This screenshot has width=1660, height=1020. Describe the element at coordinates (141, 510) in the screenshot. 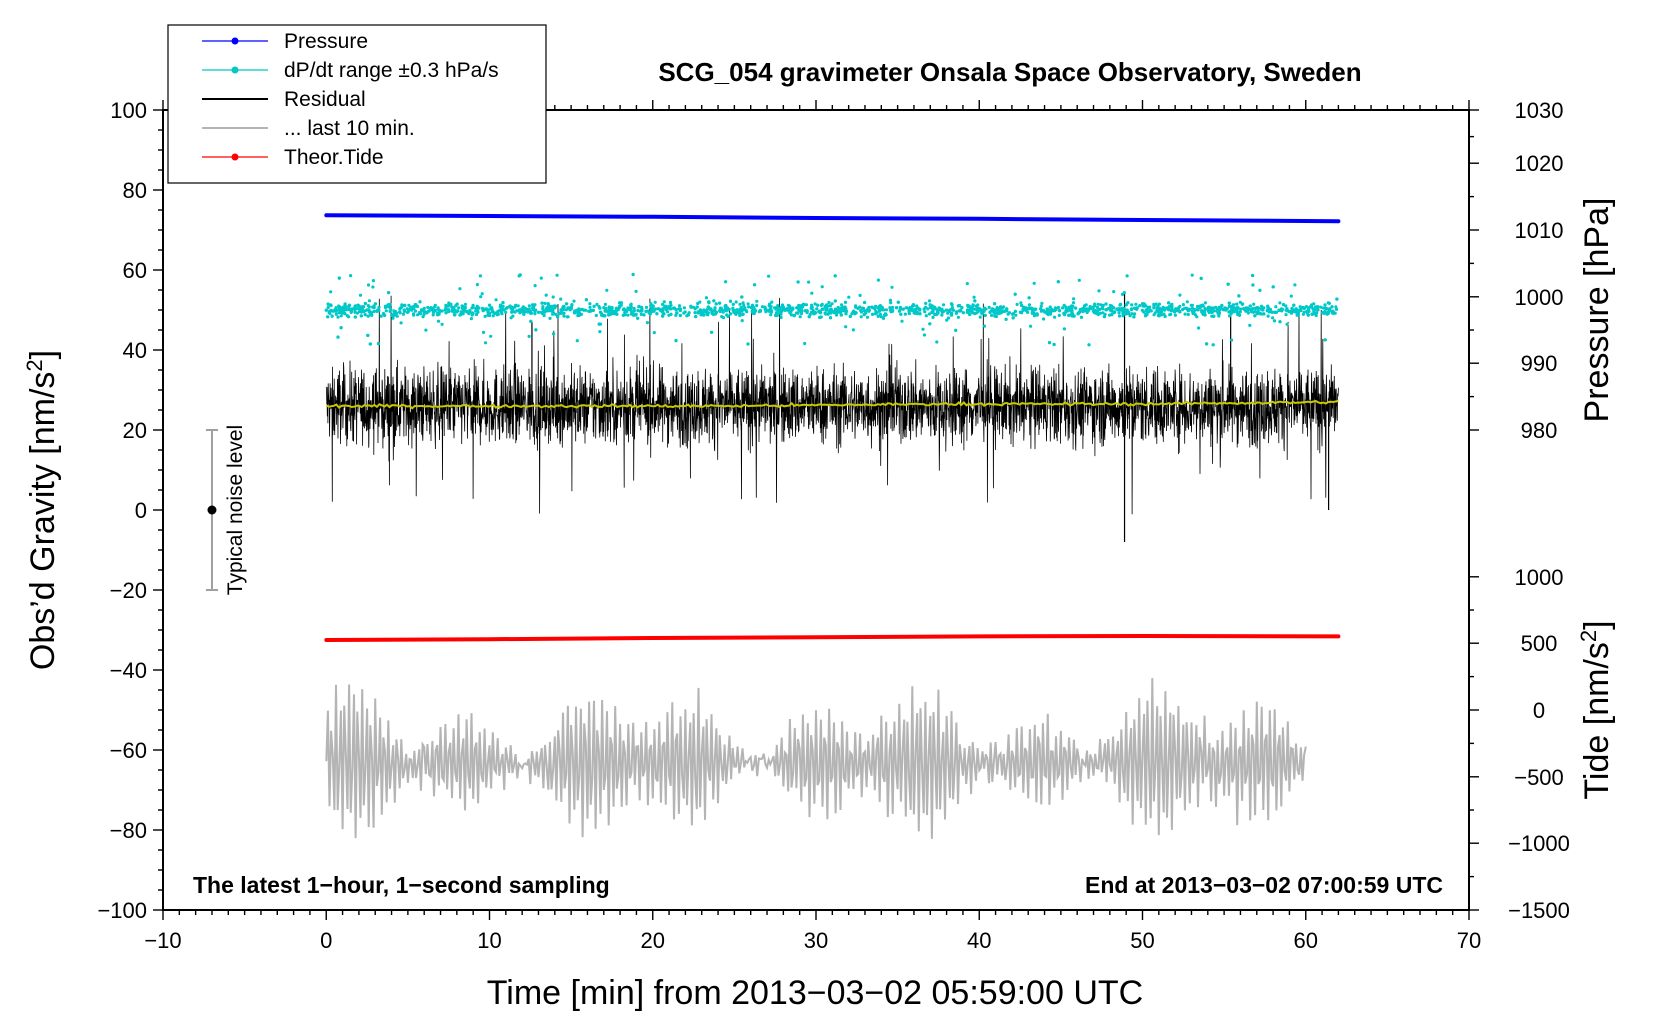

I see `y-left-tick-label: 0` at that location.